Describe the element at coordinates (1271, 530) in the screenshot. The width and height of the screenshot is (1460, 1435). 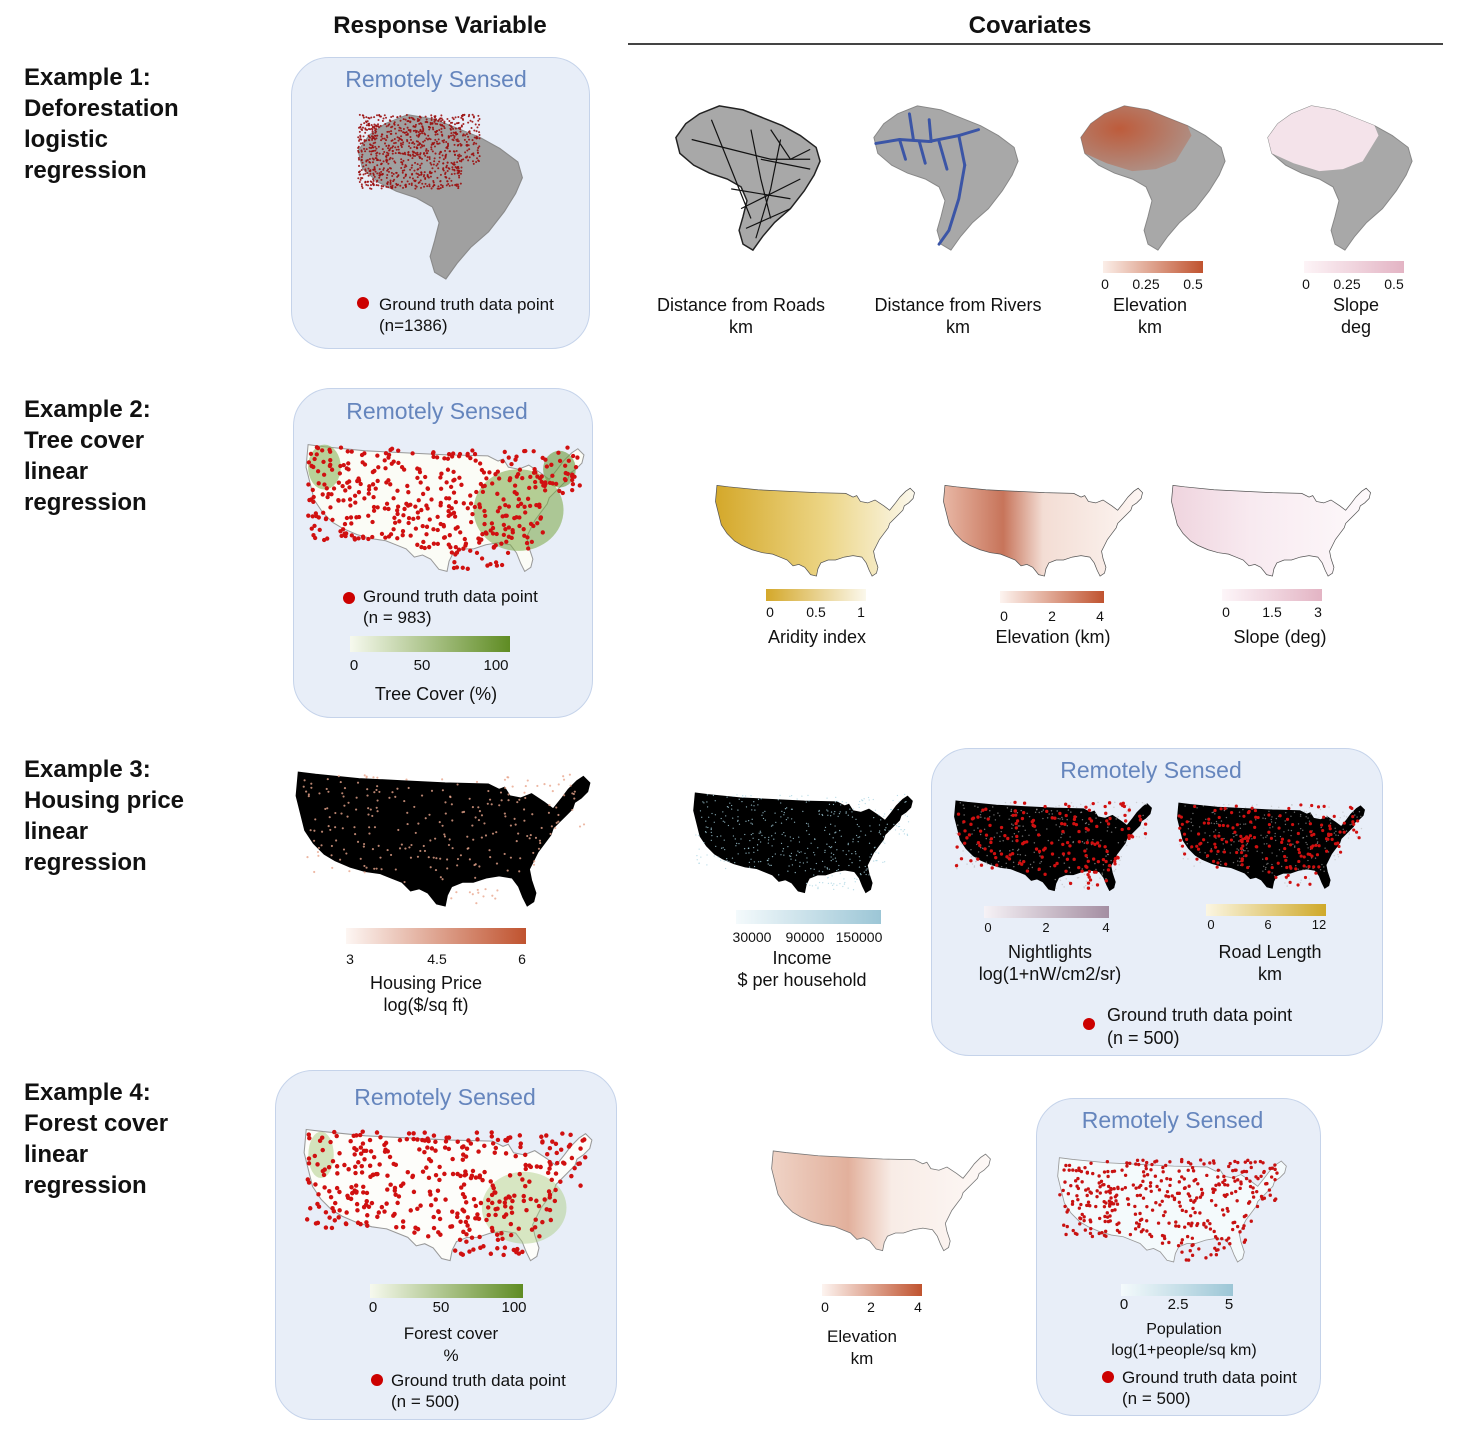
I see `ex2-slope-map` at that location.